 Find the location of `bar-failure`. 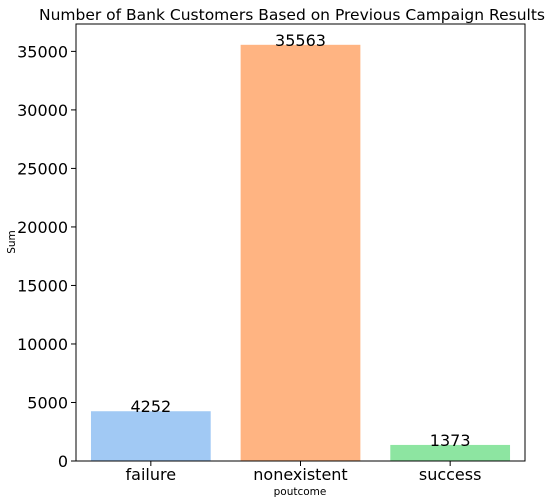

bar-failure is located at coordinates (150, 436).